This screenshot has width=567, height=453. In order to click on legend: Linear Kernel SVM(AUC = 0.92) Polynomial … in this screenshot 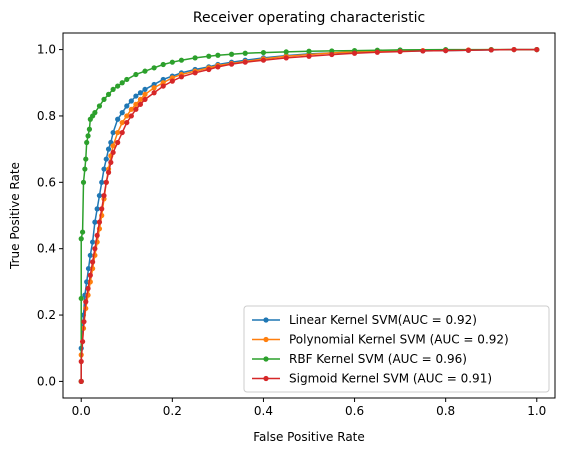, I will do `click(396, 349)`.